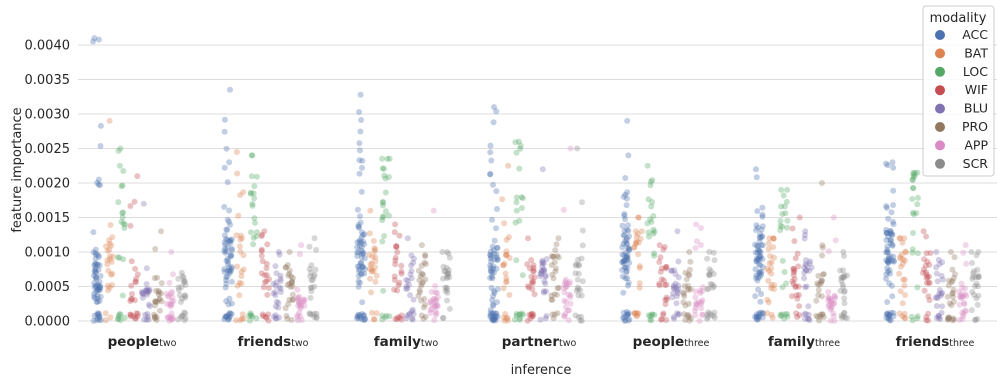 This screenshot has width=997, height=379. What do you see at coordinates (48, 149) in the screenshot?
I see `y-tick-label: 0.0025` at bounding box center [48, 149].